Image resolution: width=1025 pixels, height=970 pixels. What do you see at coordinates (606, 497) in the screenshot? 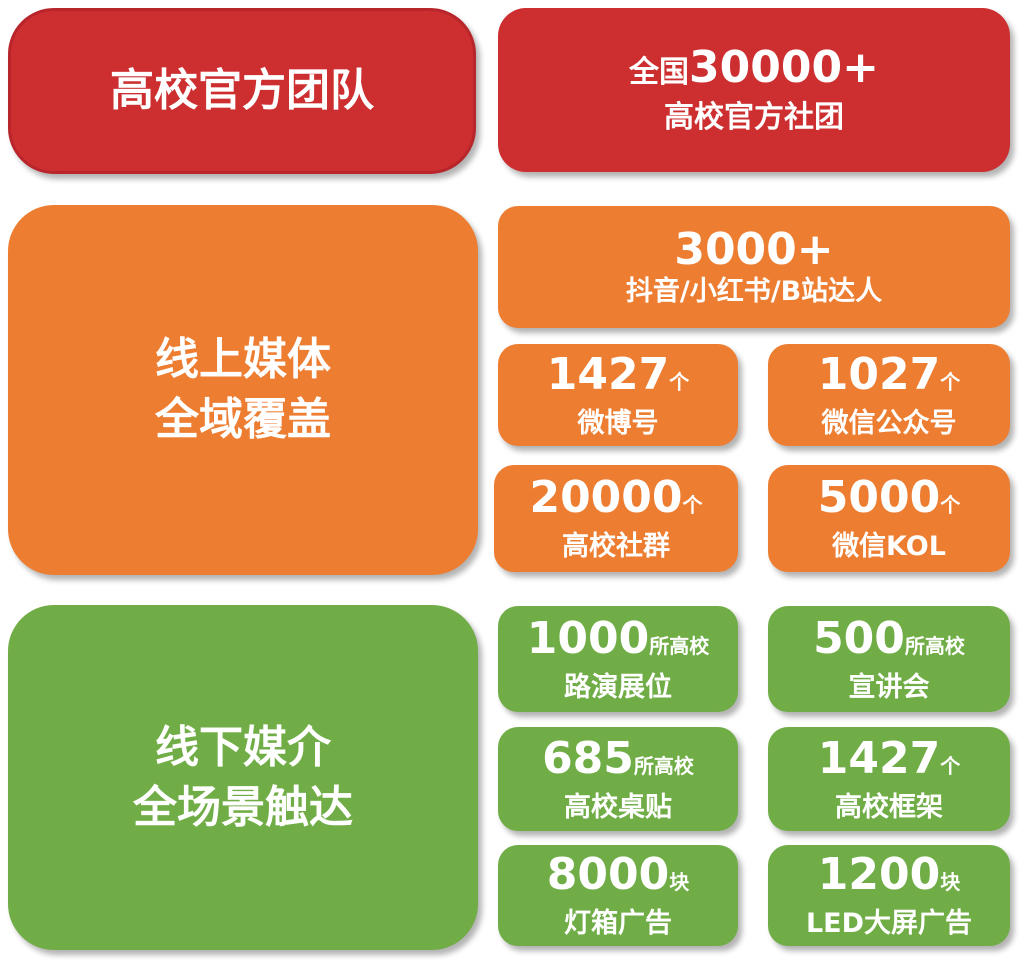
I see `card-number: 20000` at bounding box center [606, 497].